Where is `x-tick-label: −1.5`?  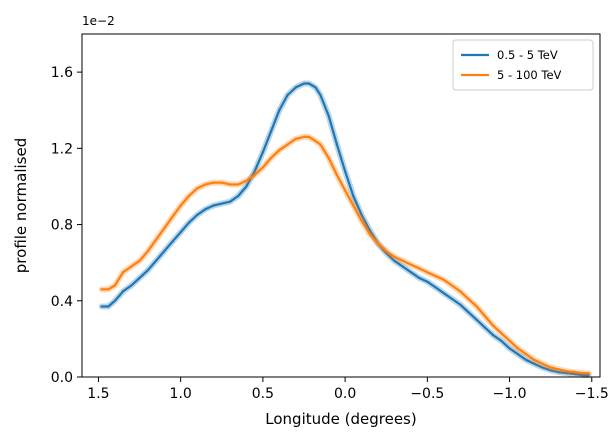
x-tick-label: −1.5 is located at coordinates (592, 394).